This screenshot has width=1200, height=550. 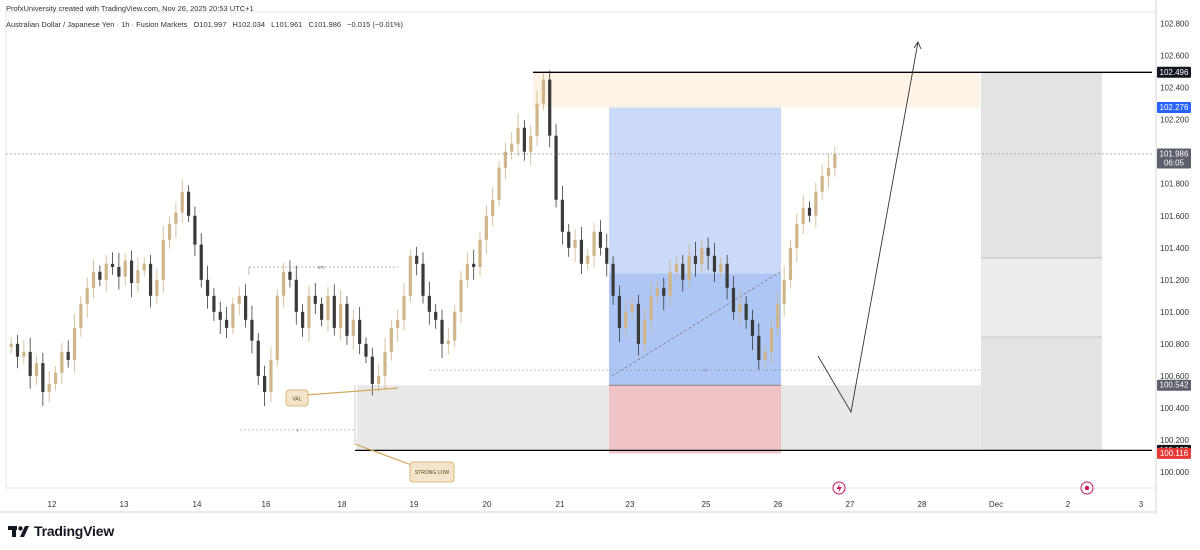 I want to click on strong-low-label: STRONG LOW, so click(x=432, y=473).